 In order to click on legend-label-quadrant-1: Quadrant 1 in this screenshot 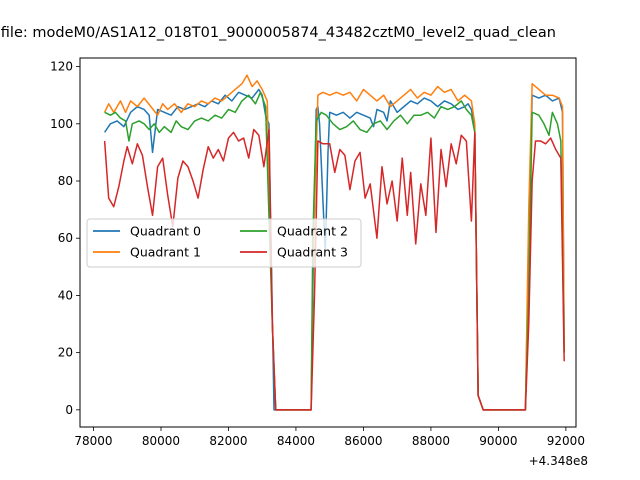, I will do `click(165, 252)`.